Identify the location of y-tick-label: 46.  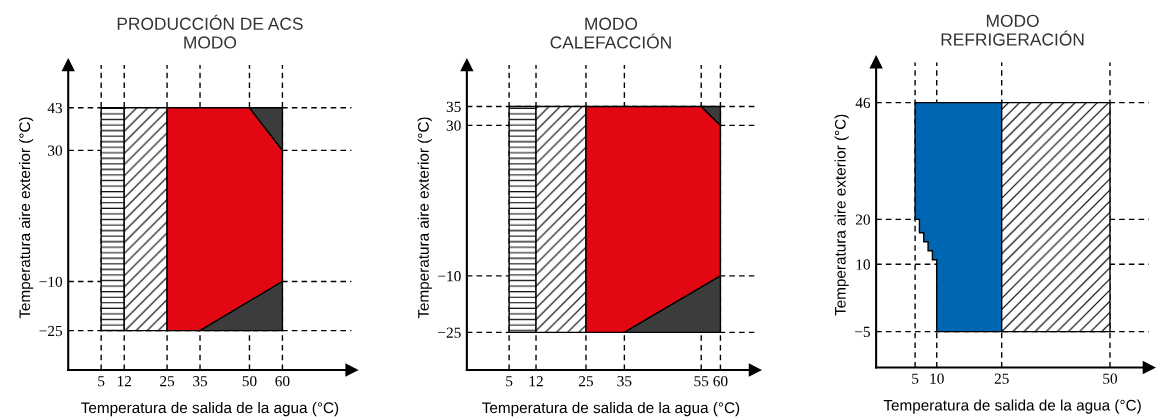
(863, 103).